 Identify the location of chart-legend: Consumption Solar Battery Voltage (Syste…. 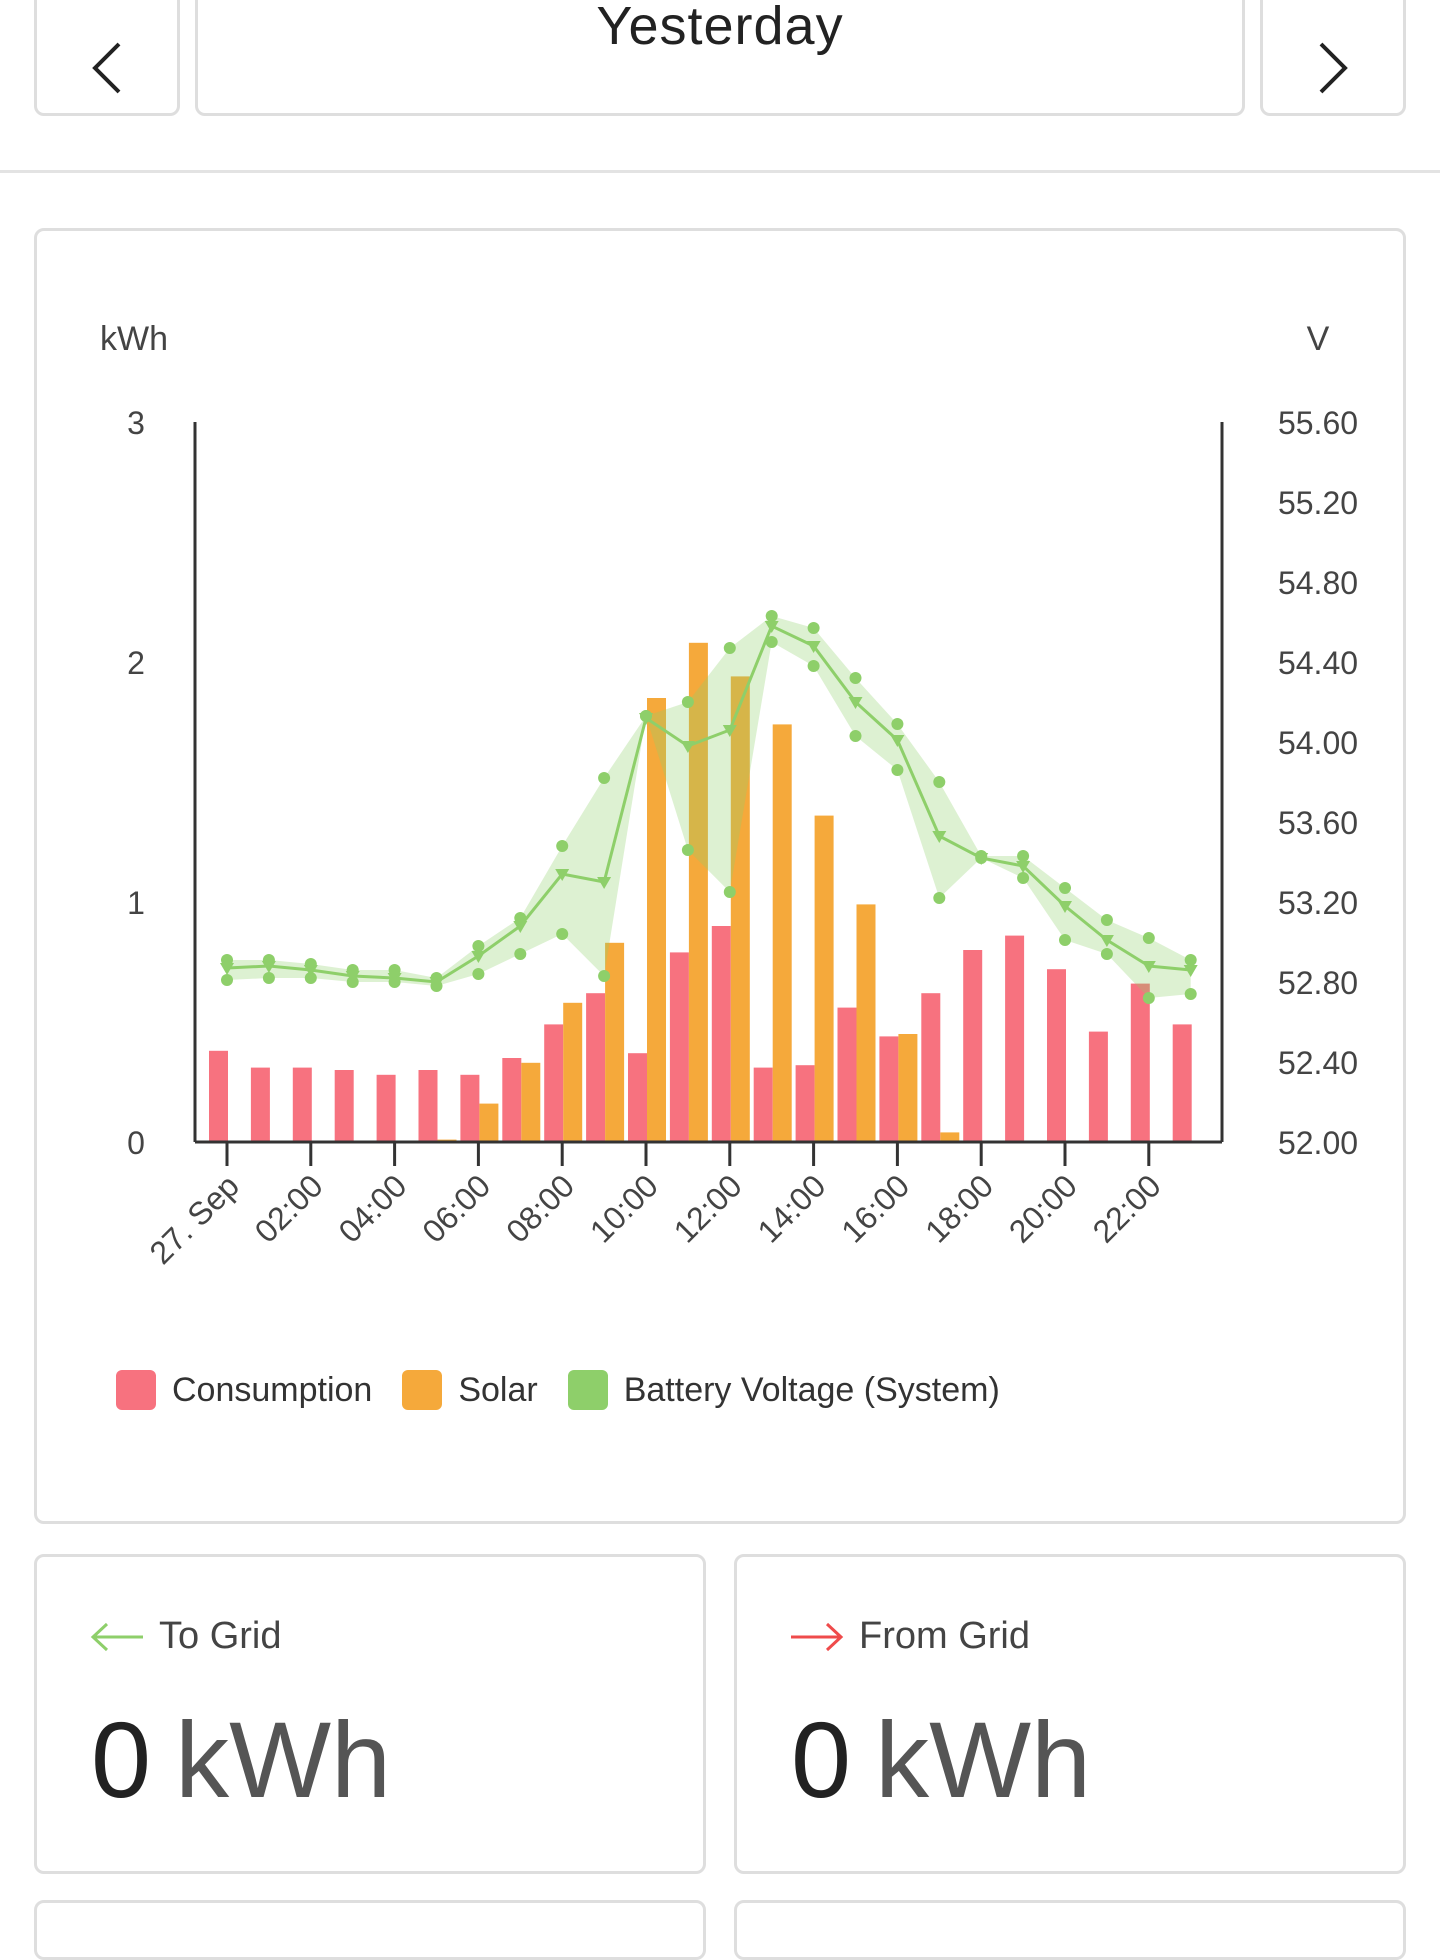
(573, 1390).